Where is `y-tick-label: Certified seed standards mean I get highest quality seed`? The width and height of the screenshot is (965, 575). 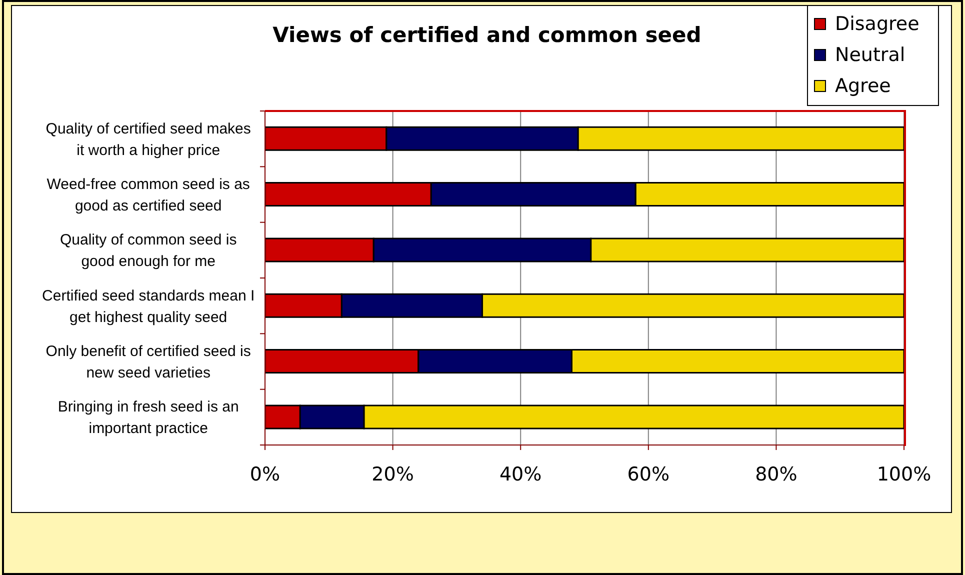 y-tick-label: Certified seed standards mean I get highest quality seed is located at coordinates (148, 306).